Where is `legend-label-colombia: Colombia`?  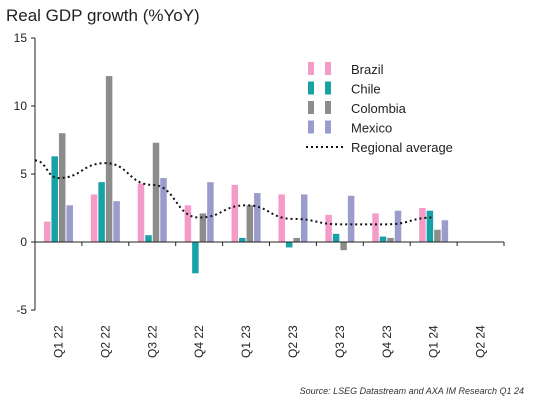 legend-label-colombia: Colombia is located at coordinates (379, 108).